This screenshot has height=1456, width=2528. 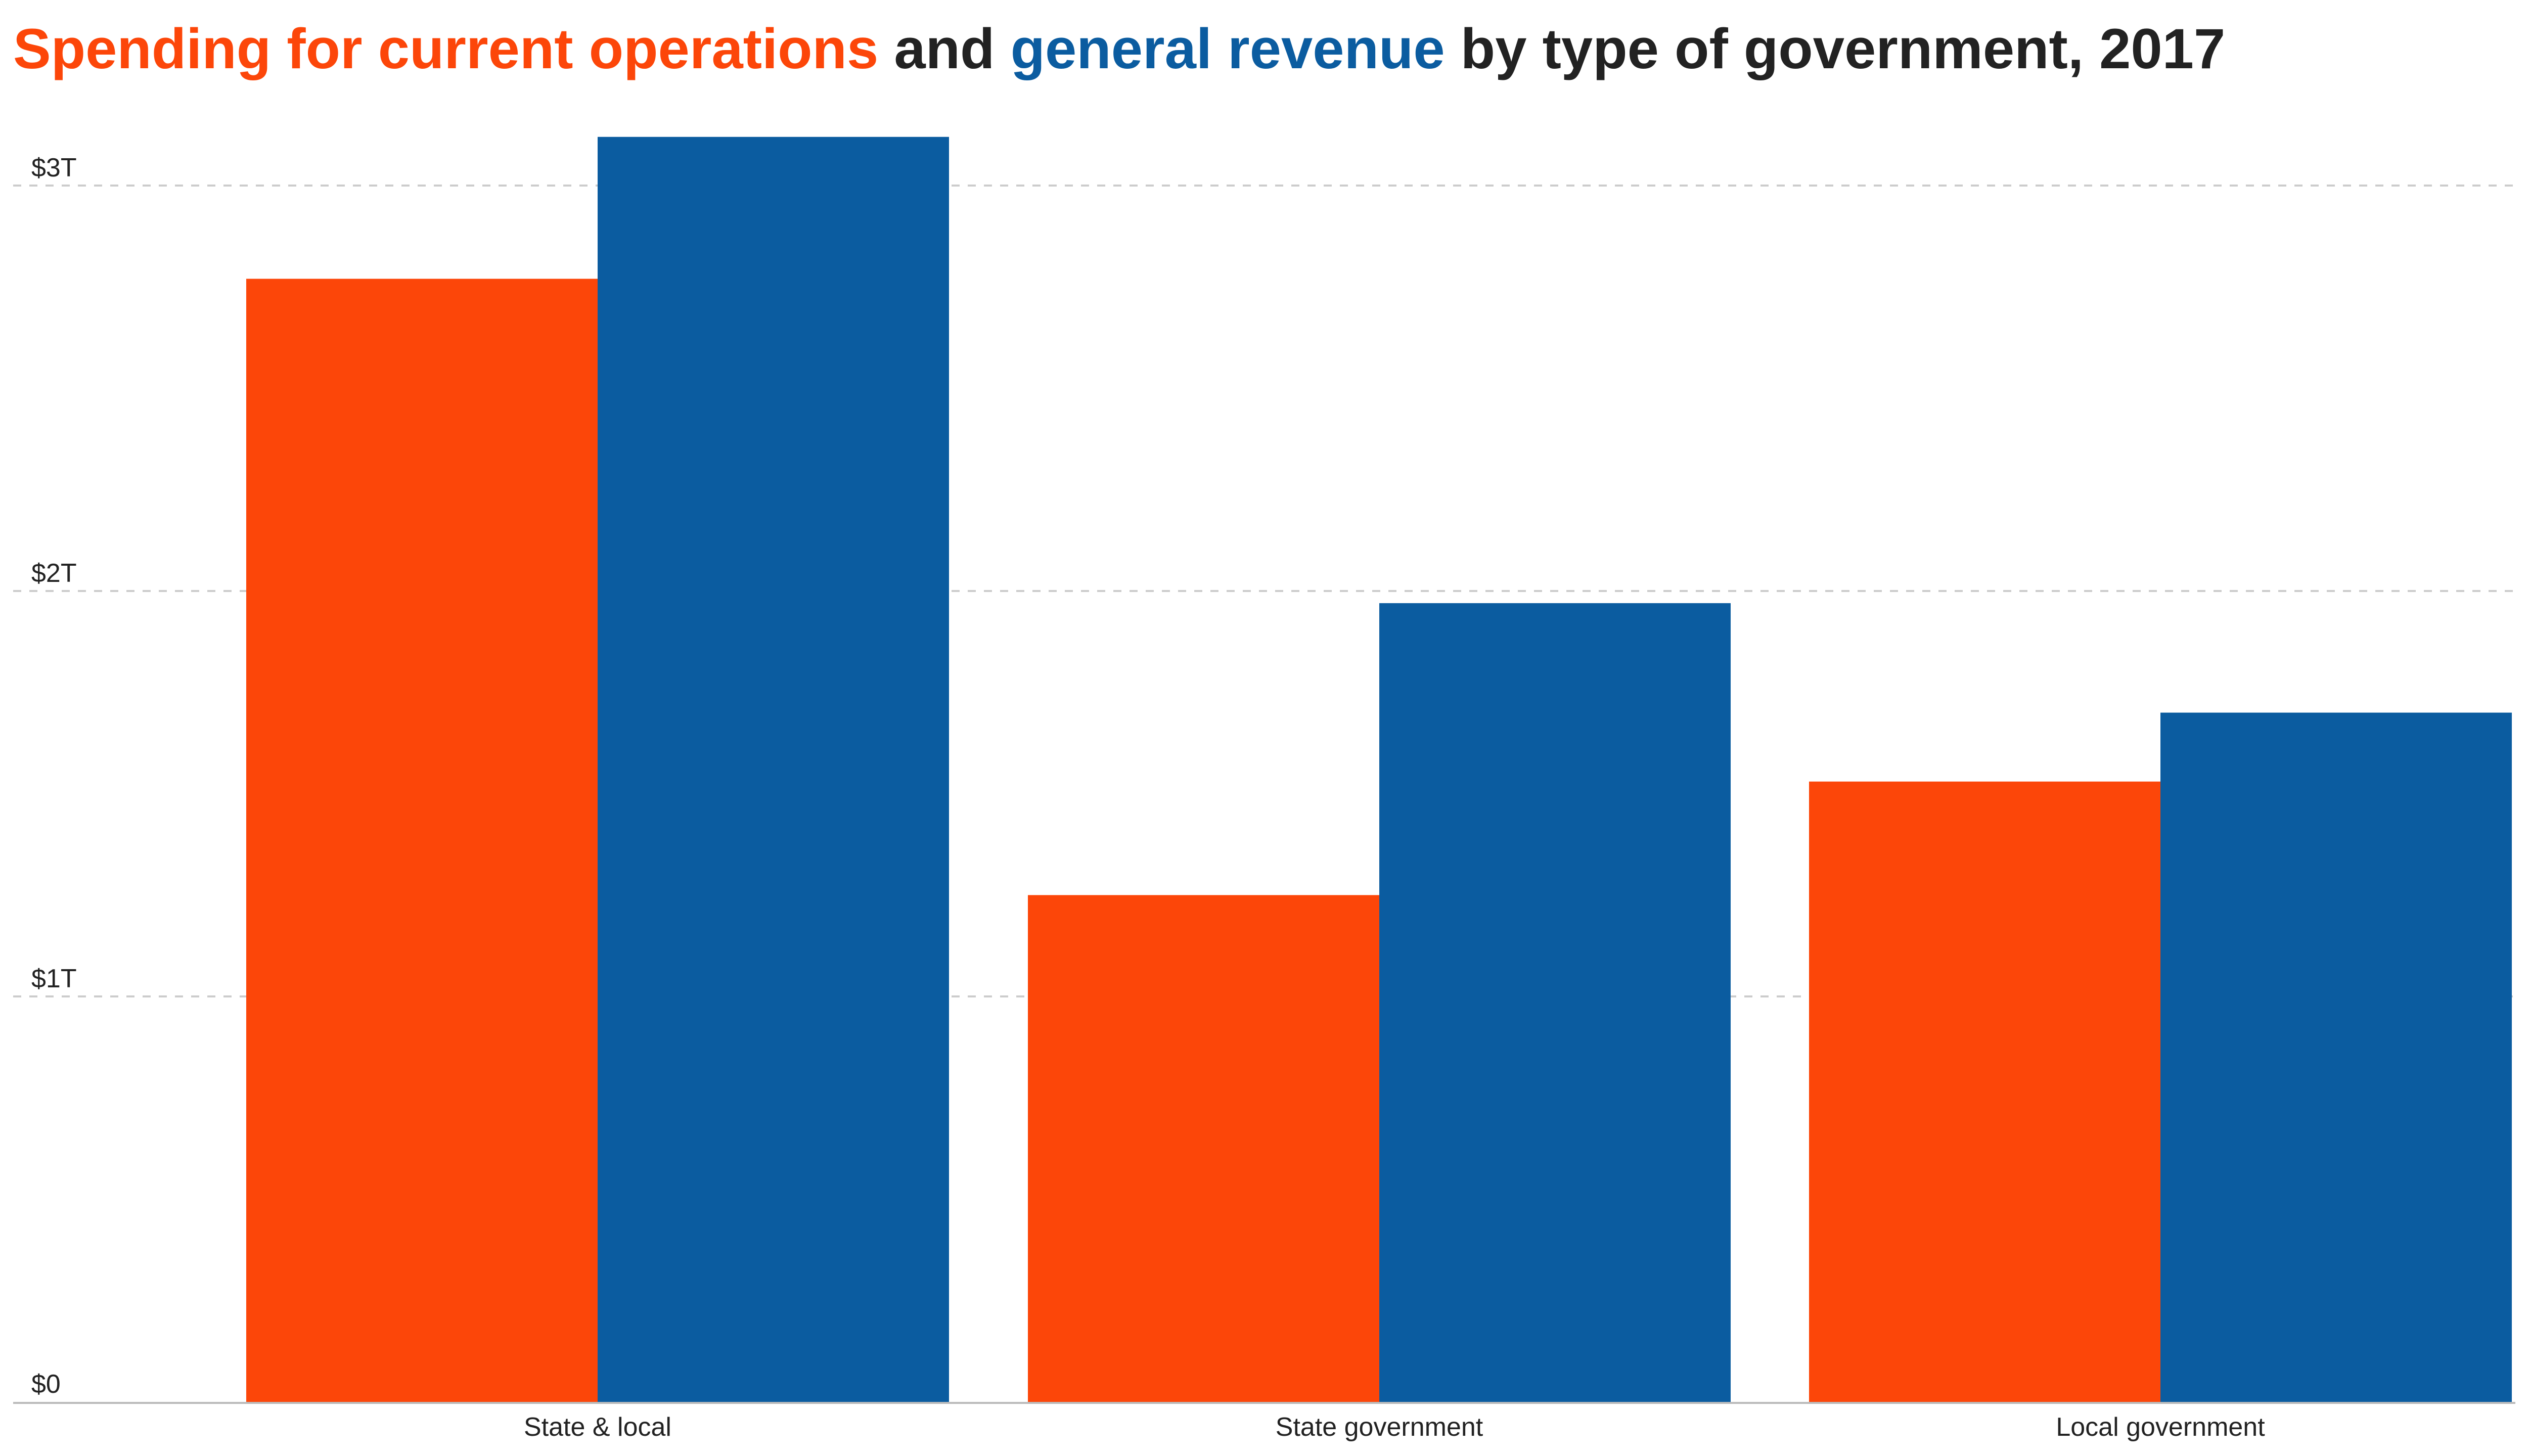 I want to click on x-tick-label: Local government, so click(x=2161, y=1427).